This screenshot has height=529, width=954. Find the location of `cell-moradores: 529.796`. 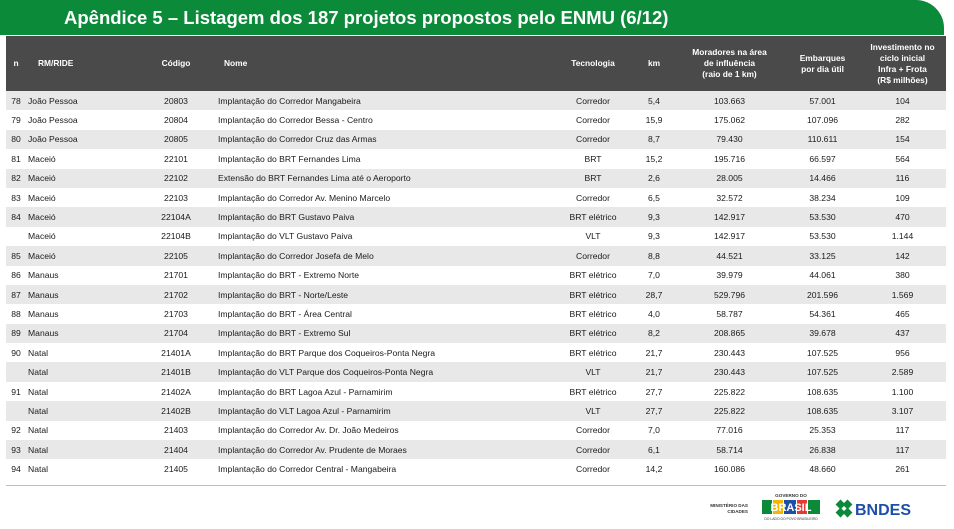

cell-moradores: 529.796 is located at coordinates (729, 294).